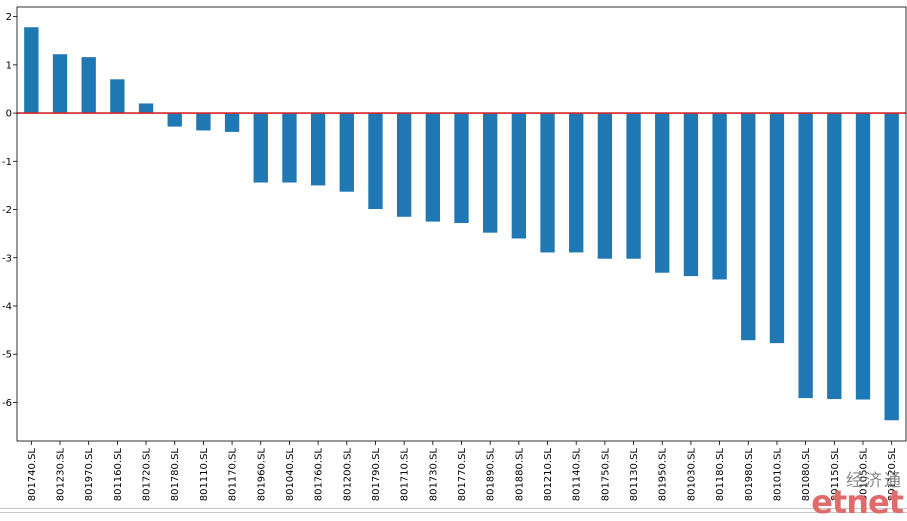  I want to click on x-tick-label: 801740.SL, so click(32, 475).